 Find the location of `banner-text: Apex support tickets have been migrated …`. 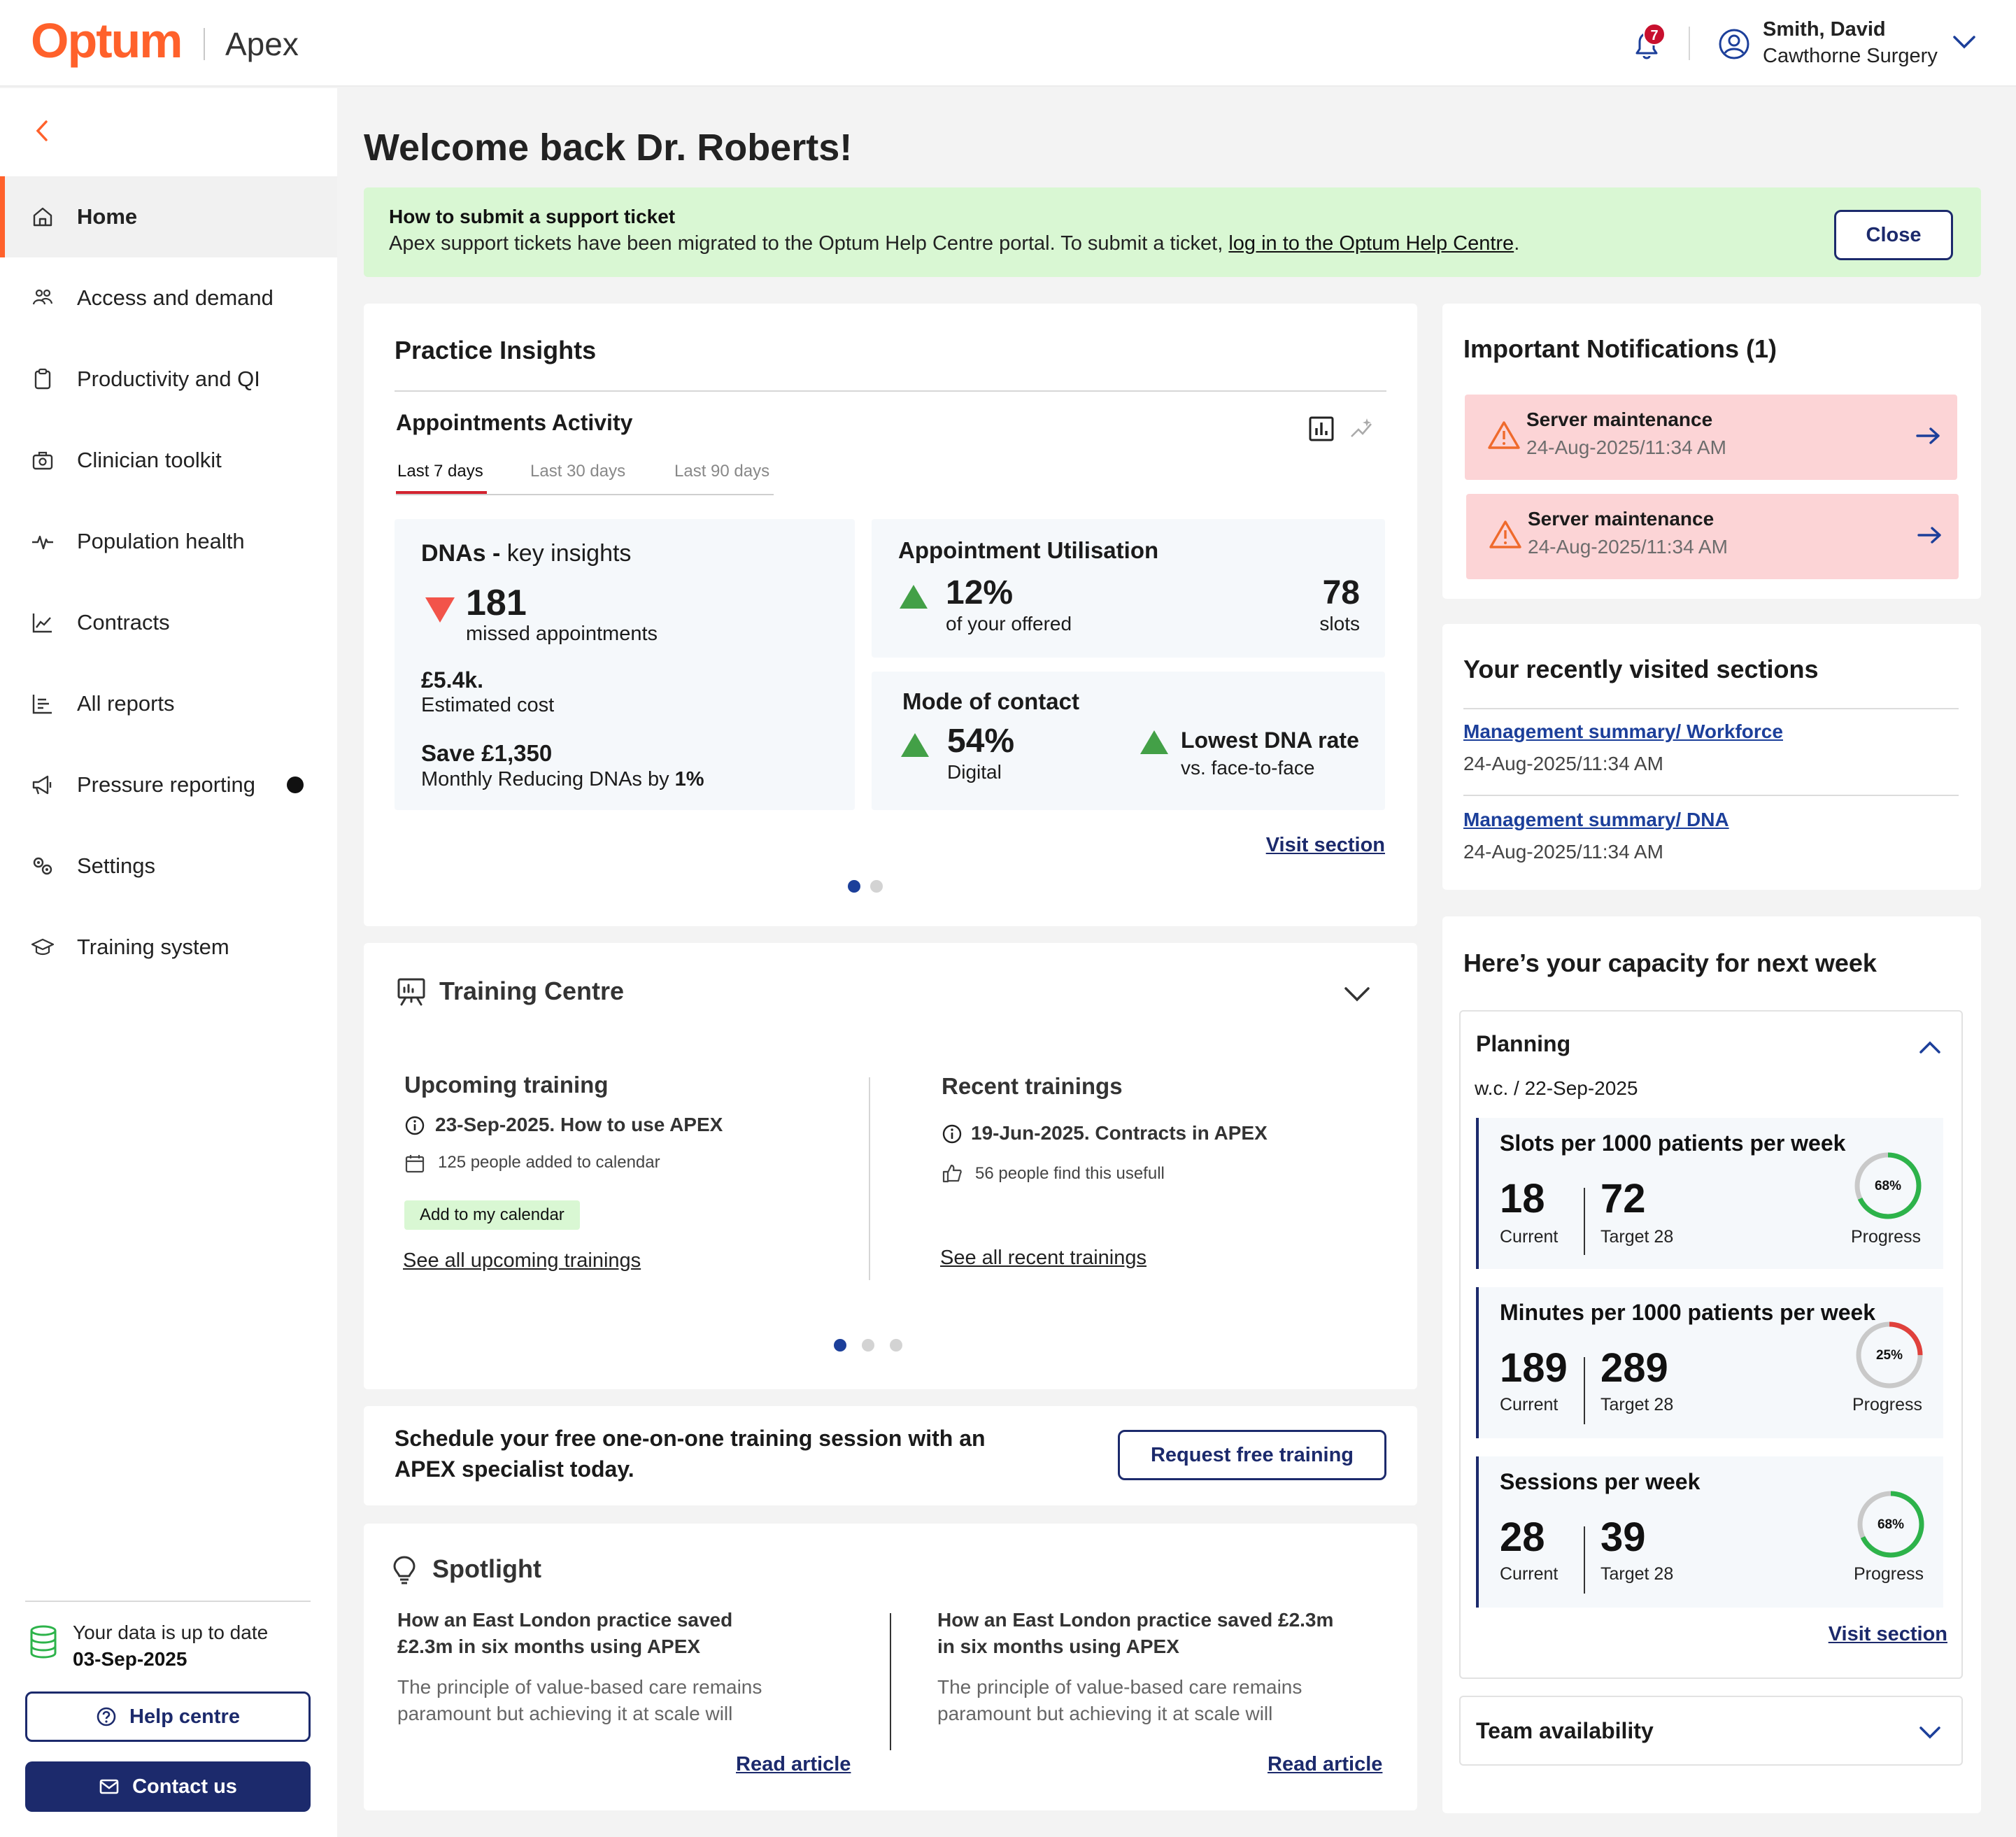

banner-text: Apex support tickets have been migrated … is located at coordinates (809, 243).